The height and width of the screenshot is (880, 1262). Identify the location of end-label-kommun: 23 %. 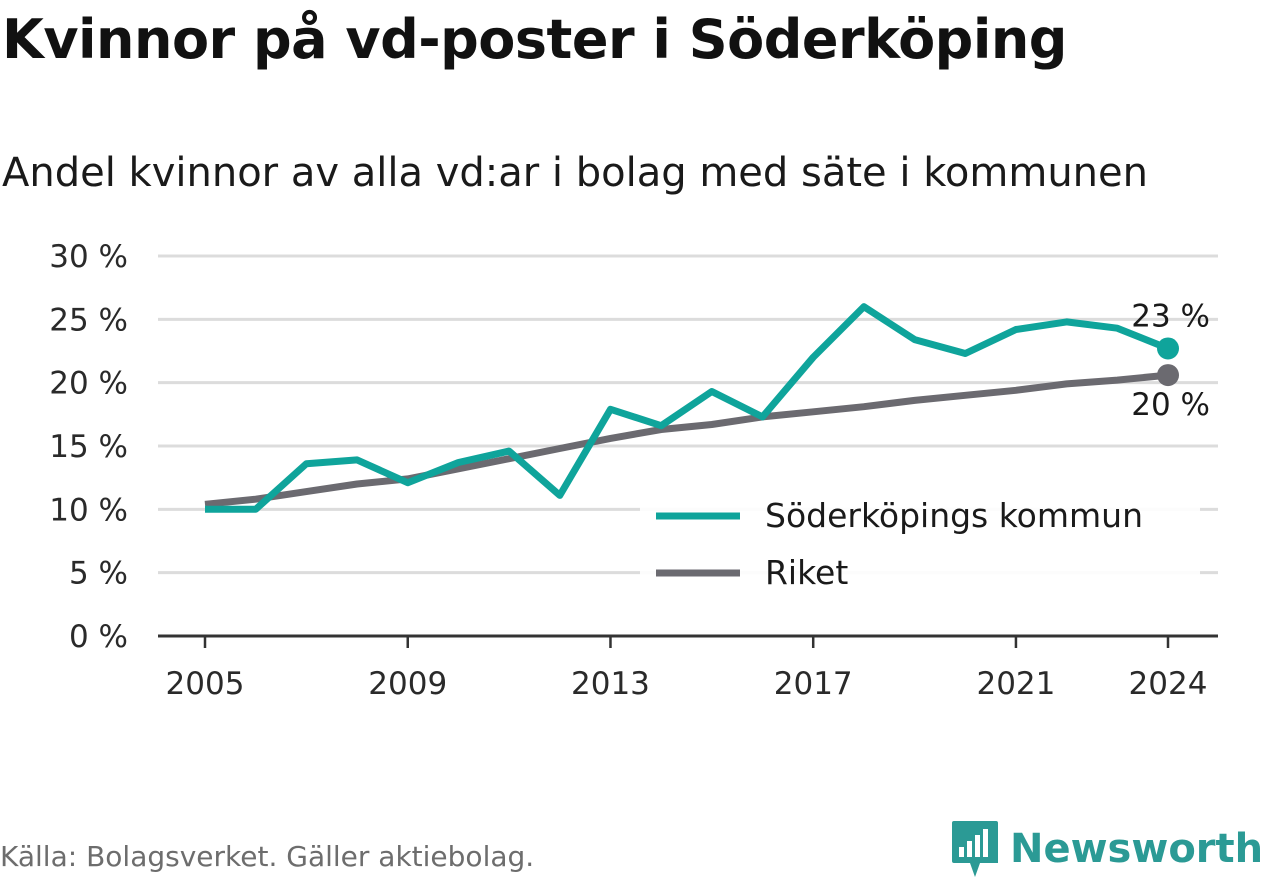
(1170, 316).